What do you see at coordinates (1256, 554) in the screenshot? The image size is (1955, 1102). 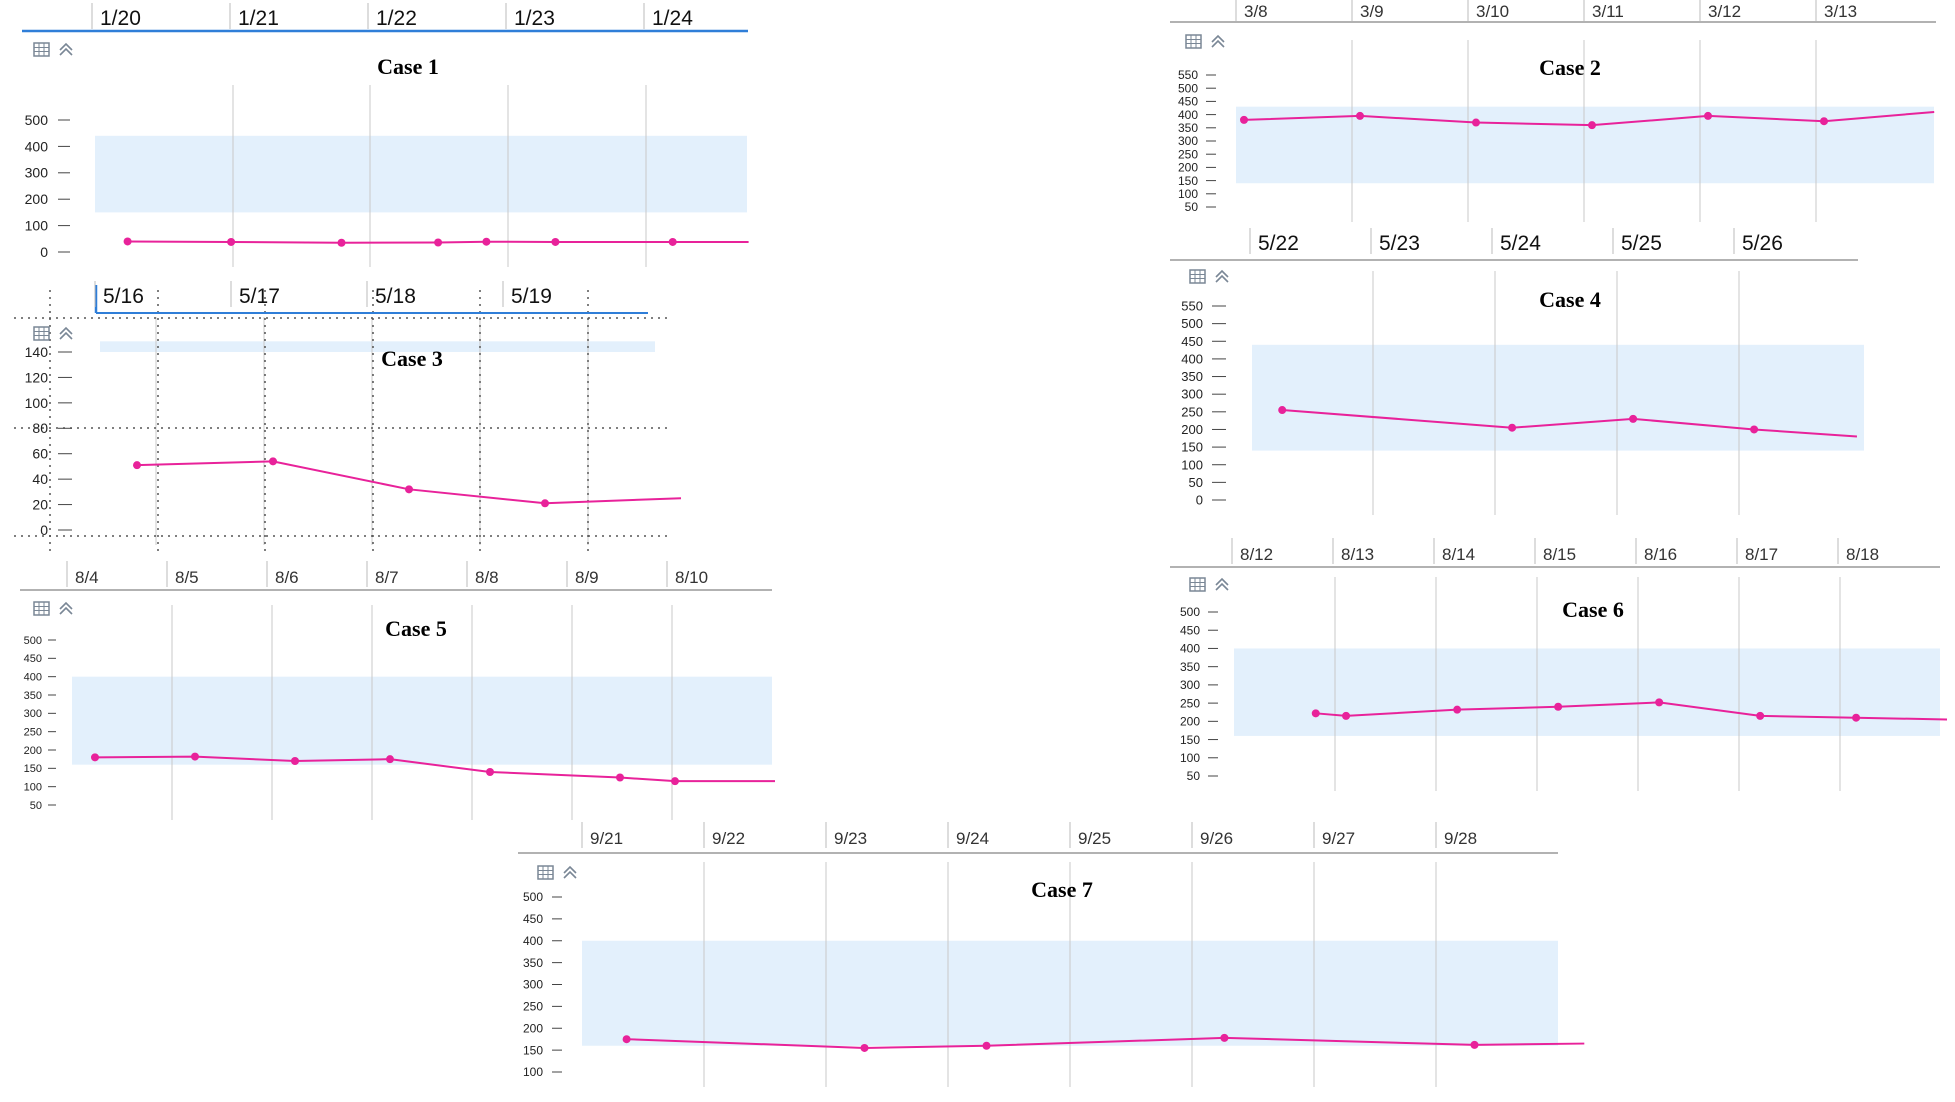 I see `case-6-date-label: 8/12` at bounding box center [1256, 554].